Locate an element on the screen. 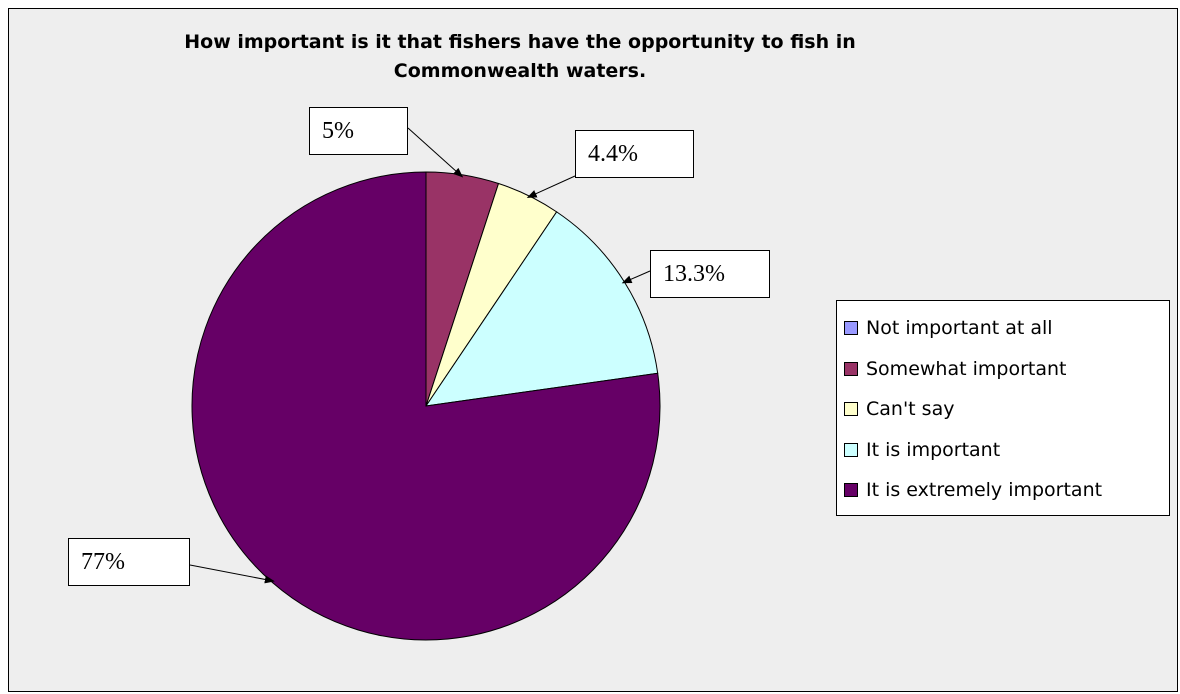 The height and width of the screenshot is (694, 1180). data-label: 13.3% is located at coordinates (710, 274).